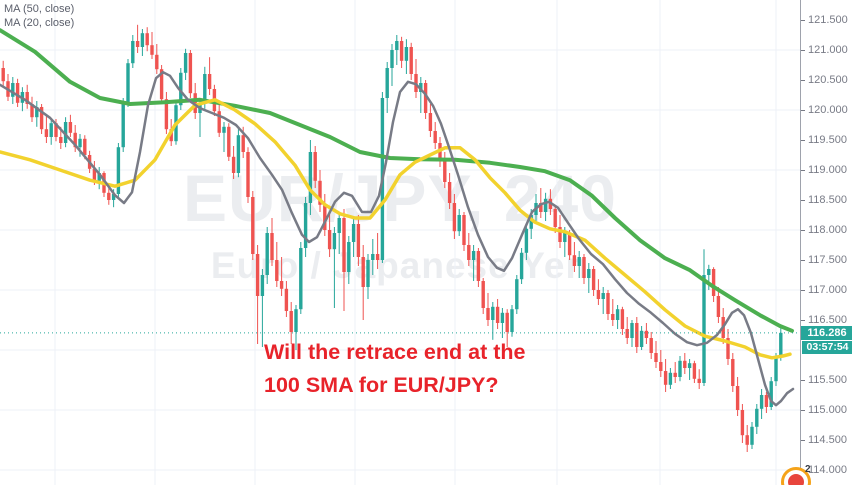 This screenshot has height=485, width=852. I want to click on axis-label: 116.500, so click(827, 320).